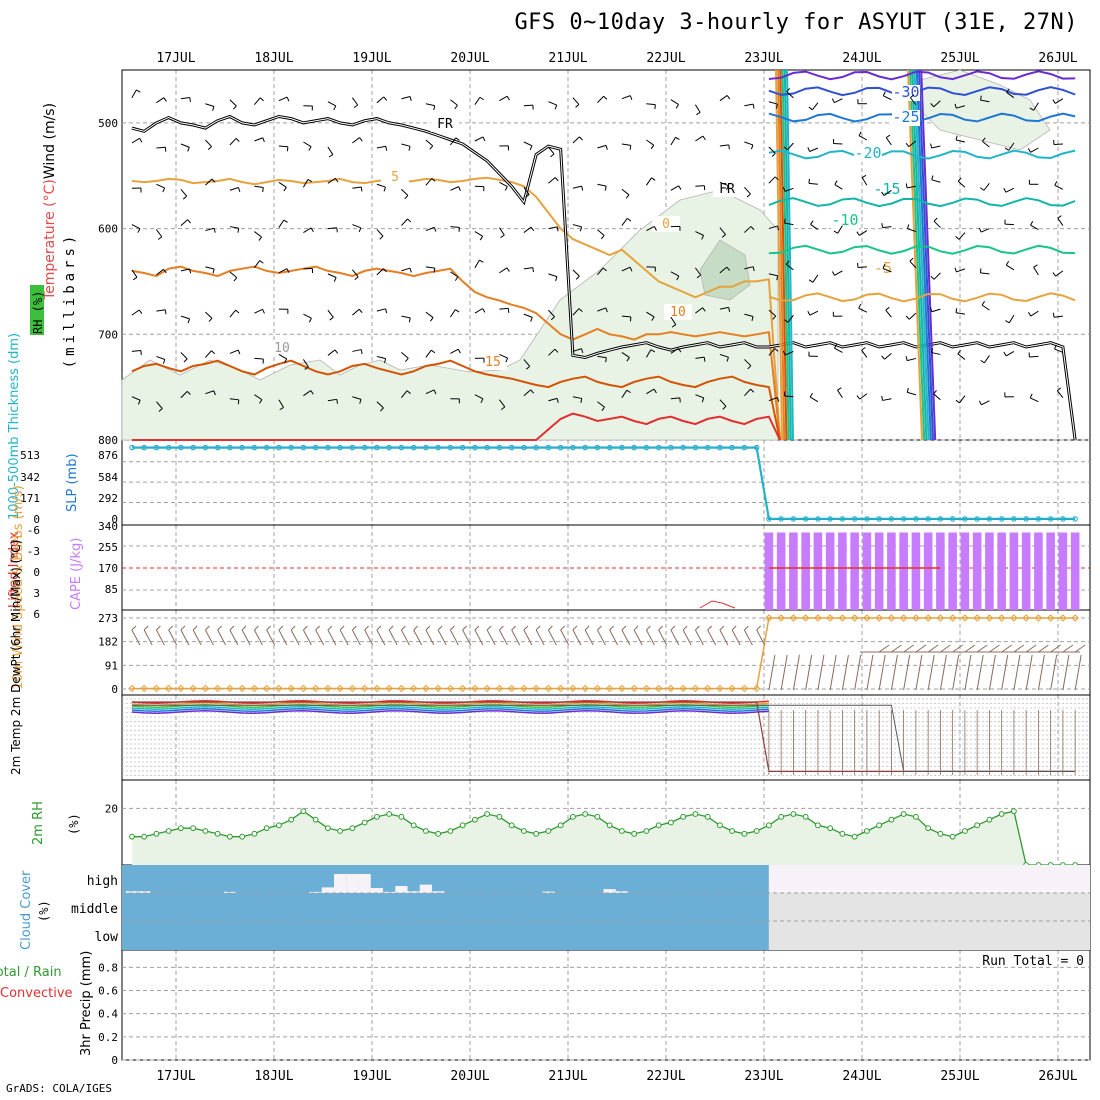 The width and height of the screenshot is (1100, 1100). I want to click on day-label-bottom: 17JUL, so click(175, 1076).